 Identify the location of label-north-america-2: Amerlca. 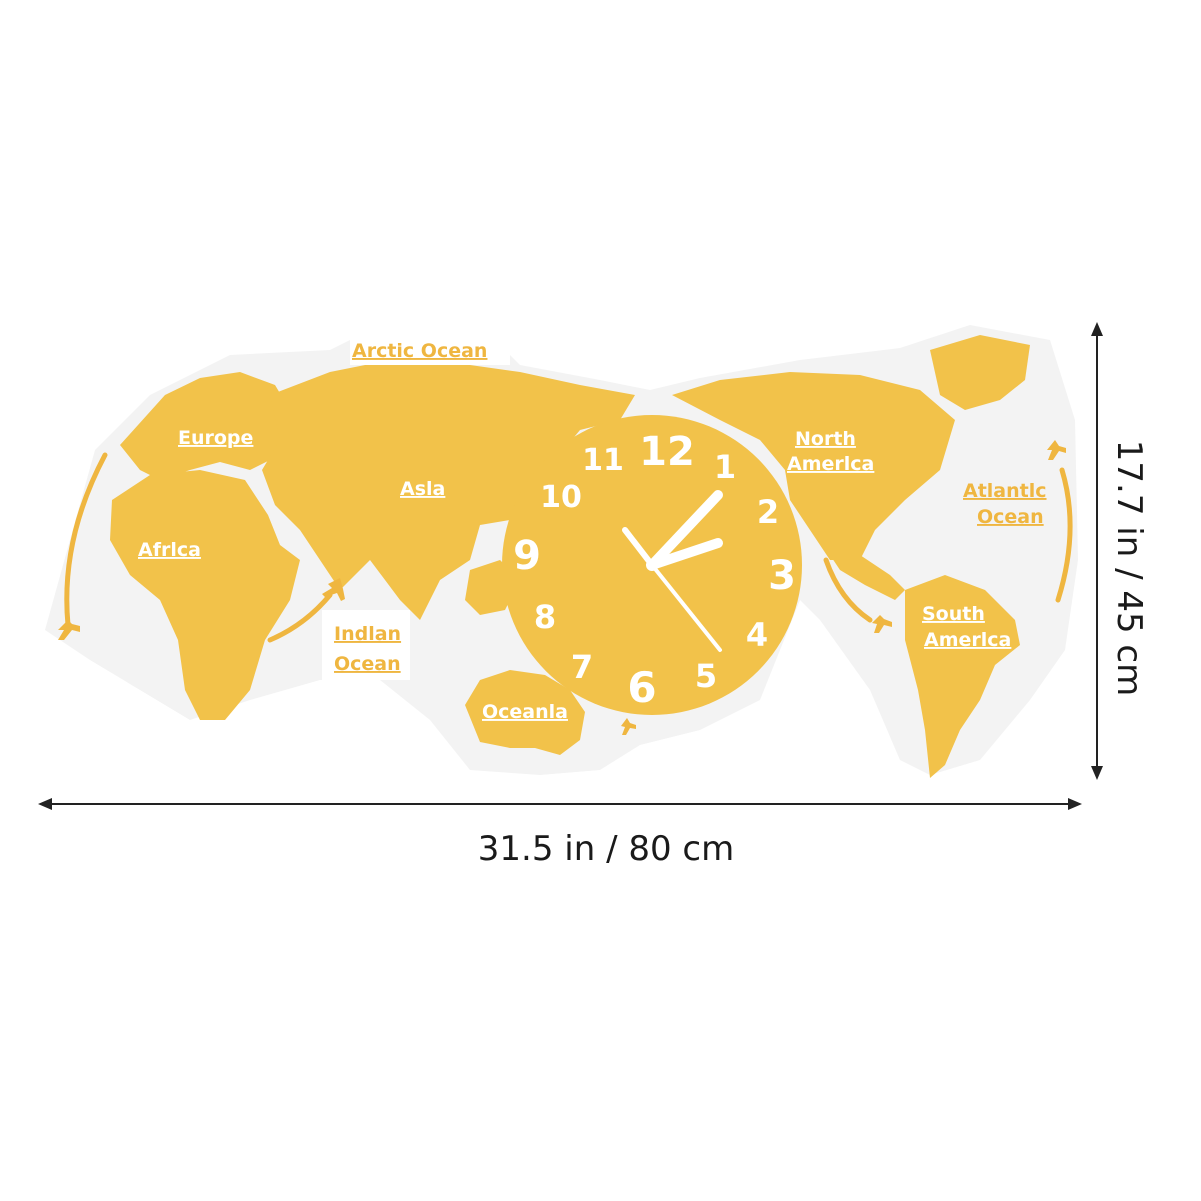
(830, 464).